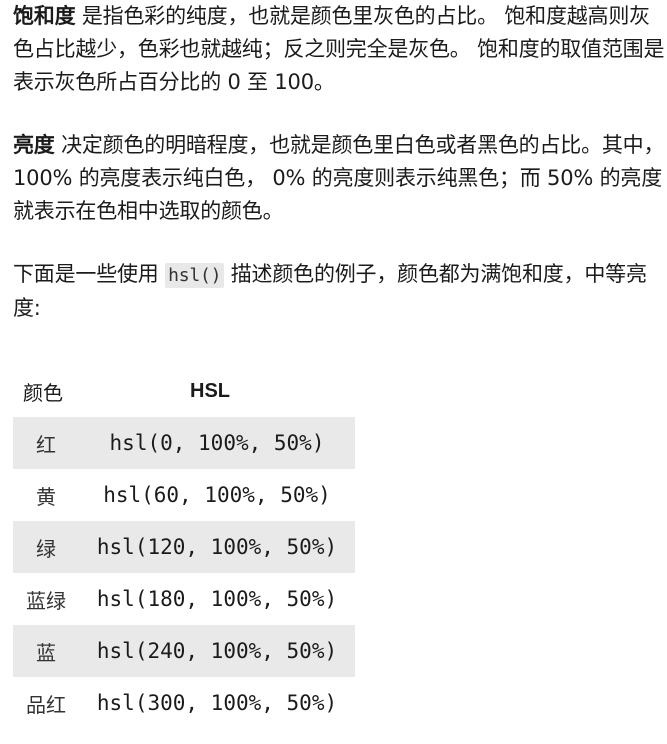 Image resolution: width=667 pixels, height=744 pixels. I want to click on examples-intro-paragraph: 下面是一些使用 hsl() 描述颜色的例子，颜色都为满饱和度，中等亮度:, so click(340, 291).